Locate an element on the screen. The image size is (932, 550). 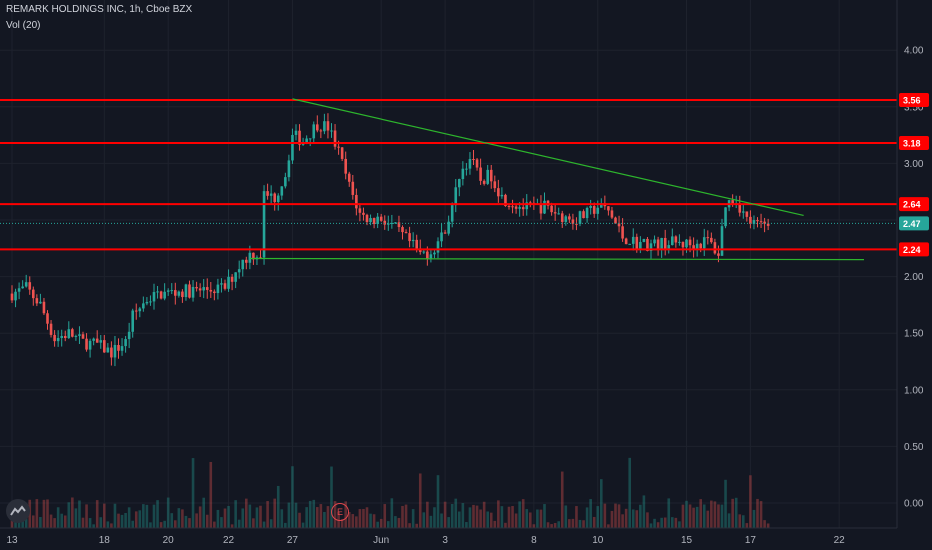
price-tick-label: 2.00 is located at coordinates (914, 277).